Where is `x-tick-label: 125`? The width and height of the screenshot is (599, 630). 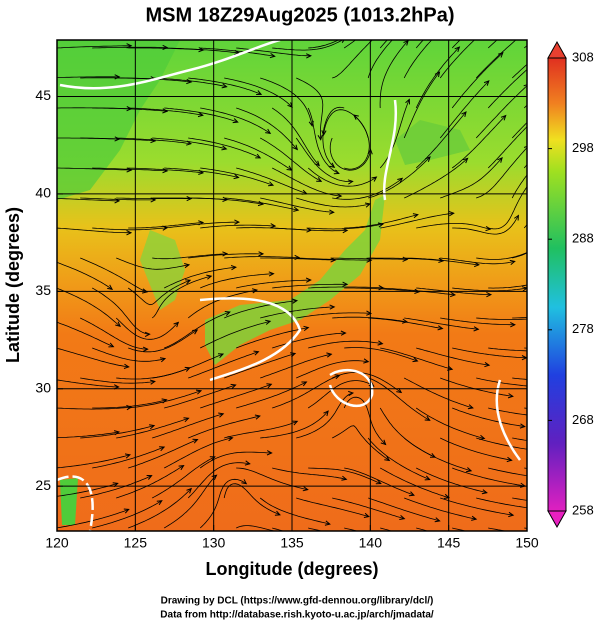 x-tick-label: 125 is located at coordinates (136, 543).